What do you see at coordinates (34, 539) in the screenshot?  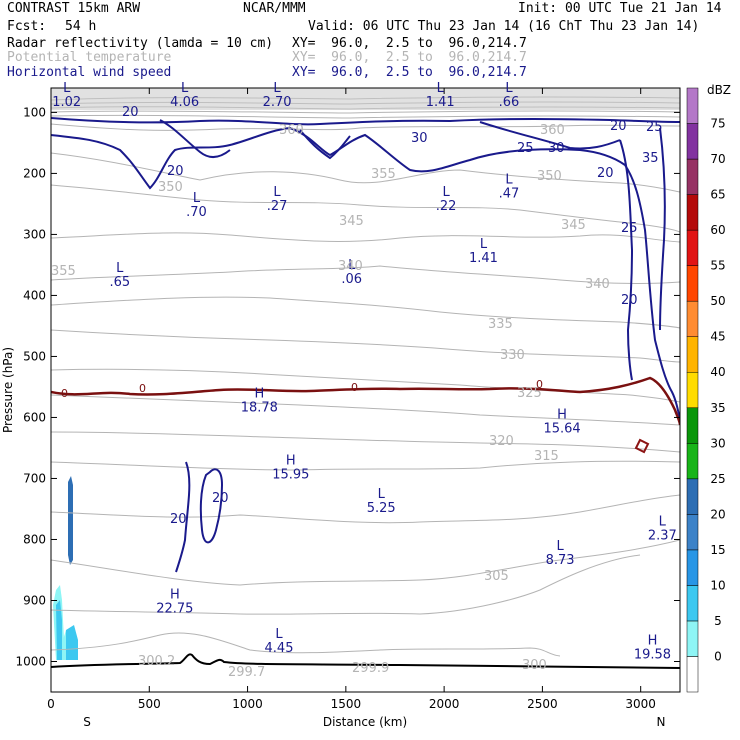 I see `y-tick-label: 800` at bounding box center [34, 539].